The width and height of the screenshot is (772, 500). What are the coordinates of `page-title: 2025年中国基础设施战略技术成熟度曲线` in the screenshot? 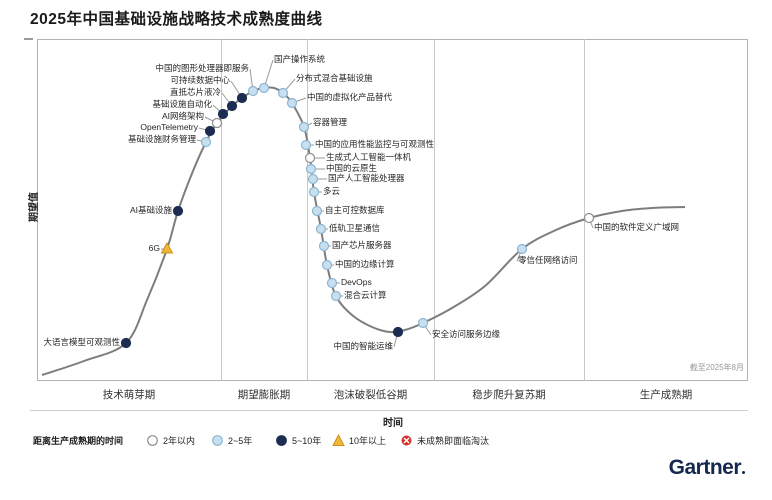 It's located at (176, 19).